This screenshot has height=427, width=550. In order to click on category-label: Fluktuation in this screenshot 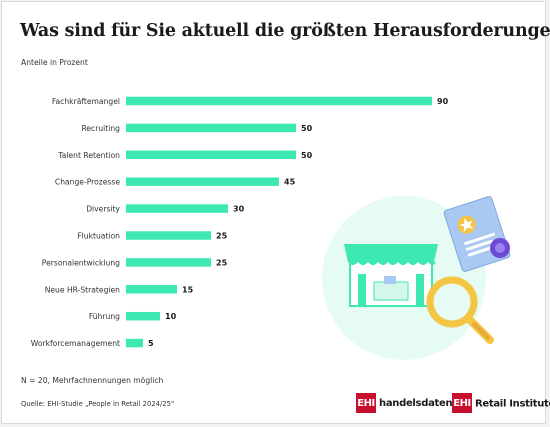, I will do `click(98, 236)`.